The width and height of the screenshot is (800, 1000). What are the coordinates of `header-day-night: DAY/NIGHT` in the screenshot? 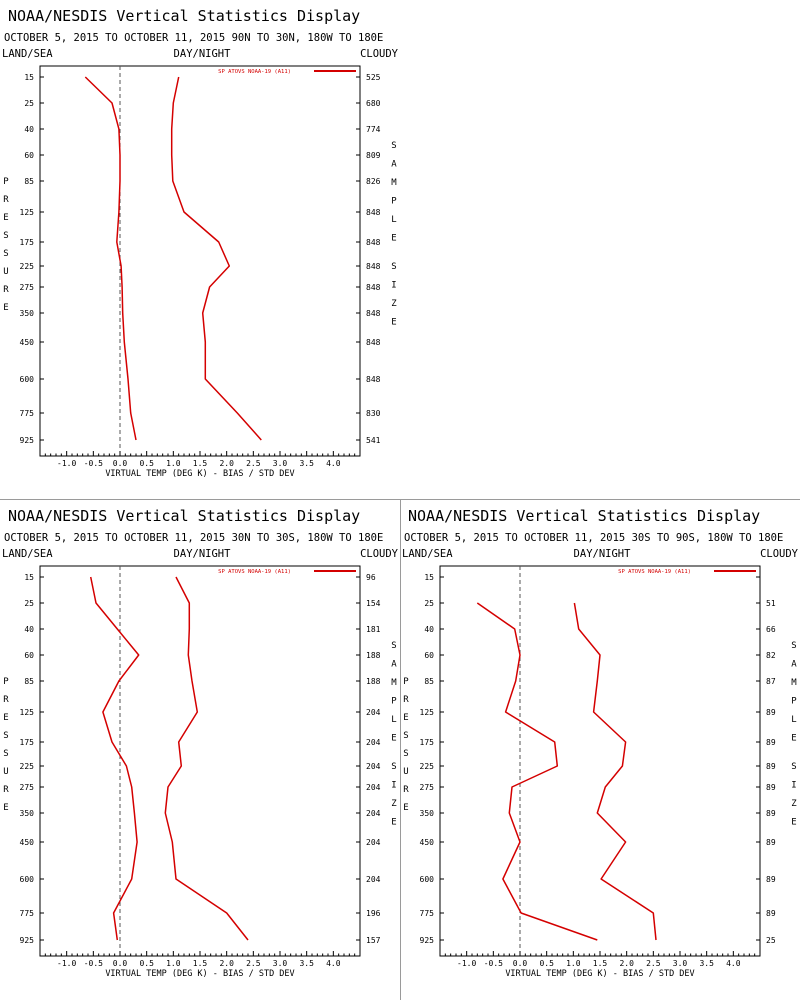 It's located at (203, 554).